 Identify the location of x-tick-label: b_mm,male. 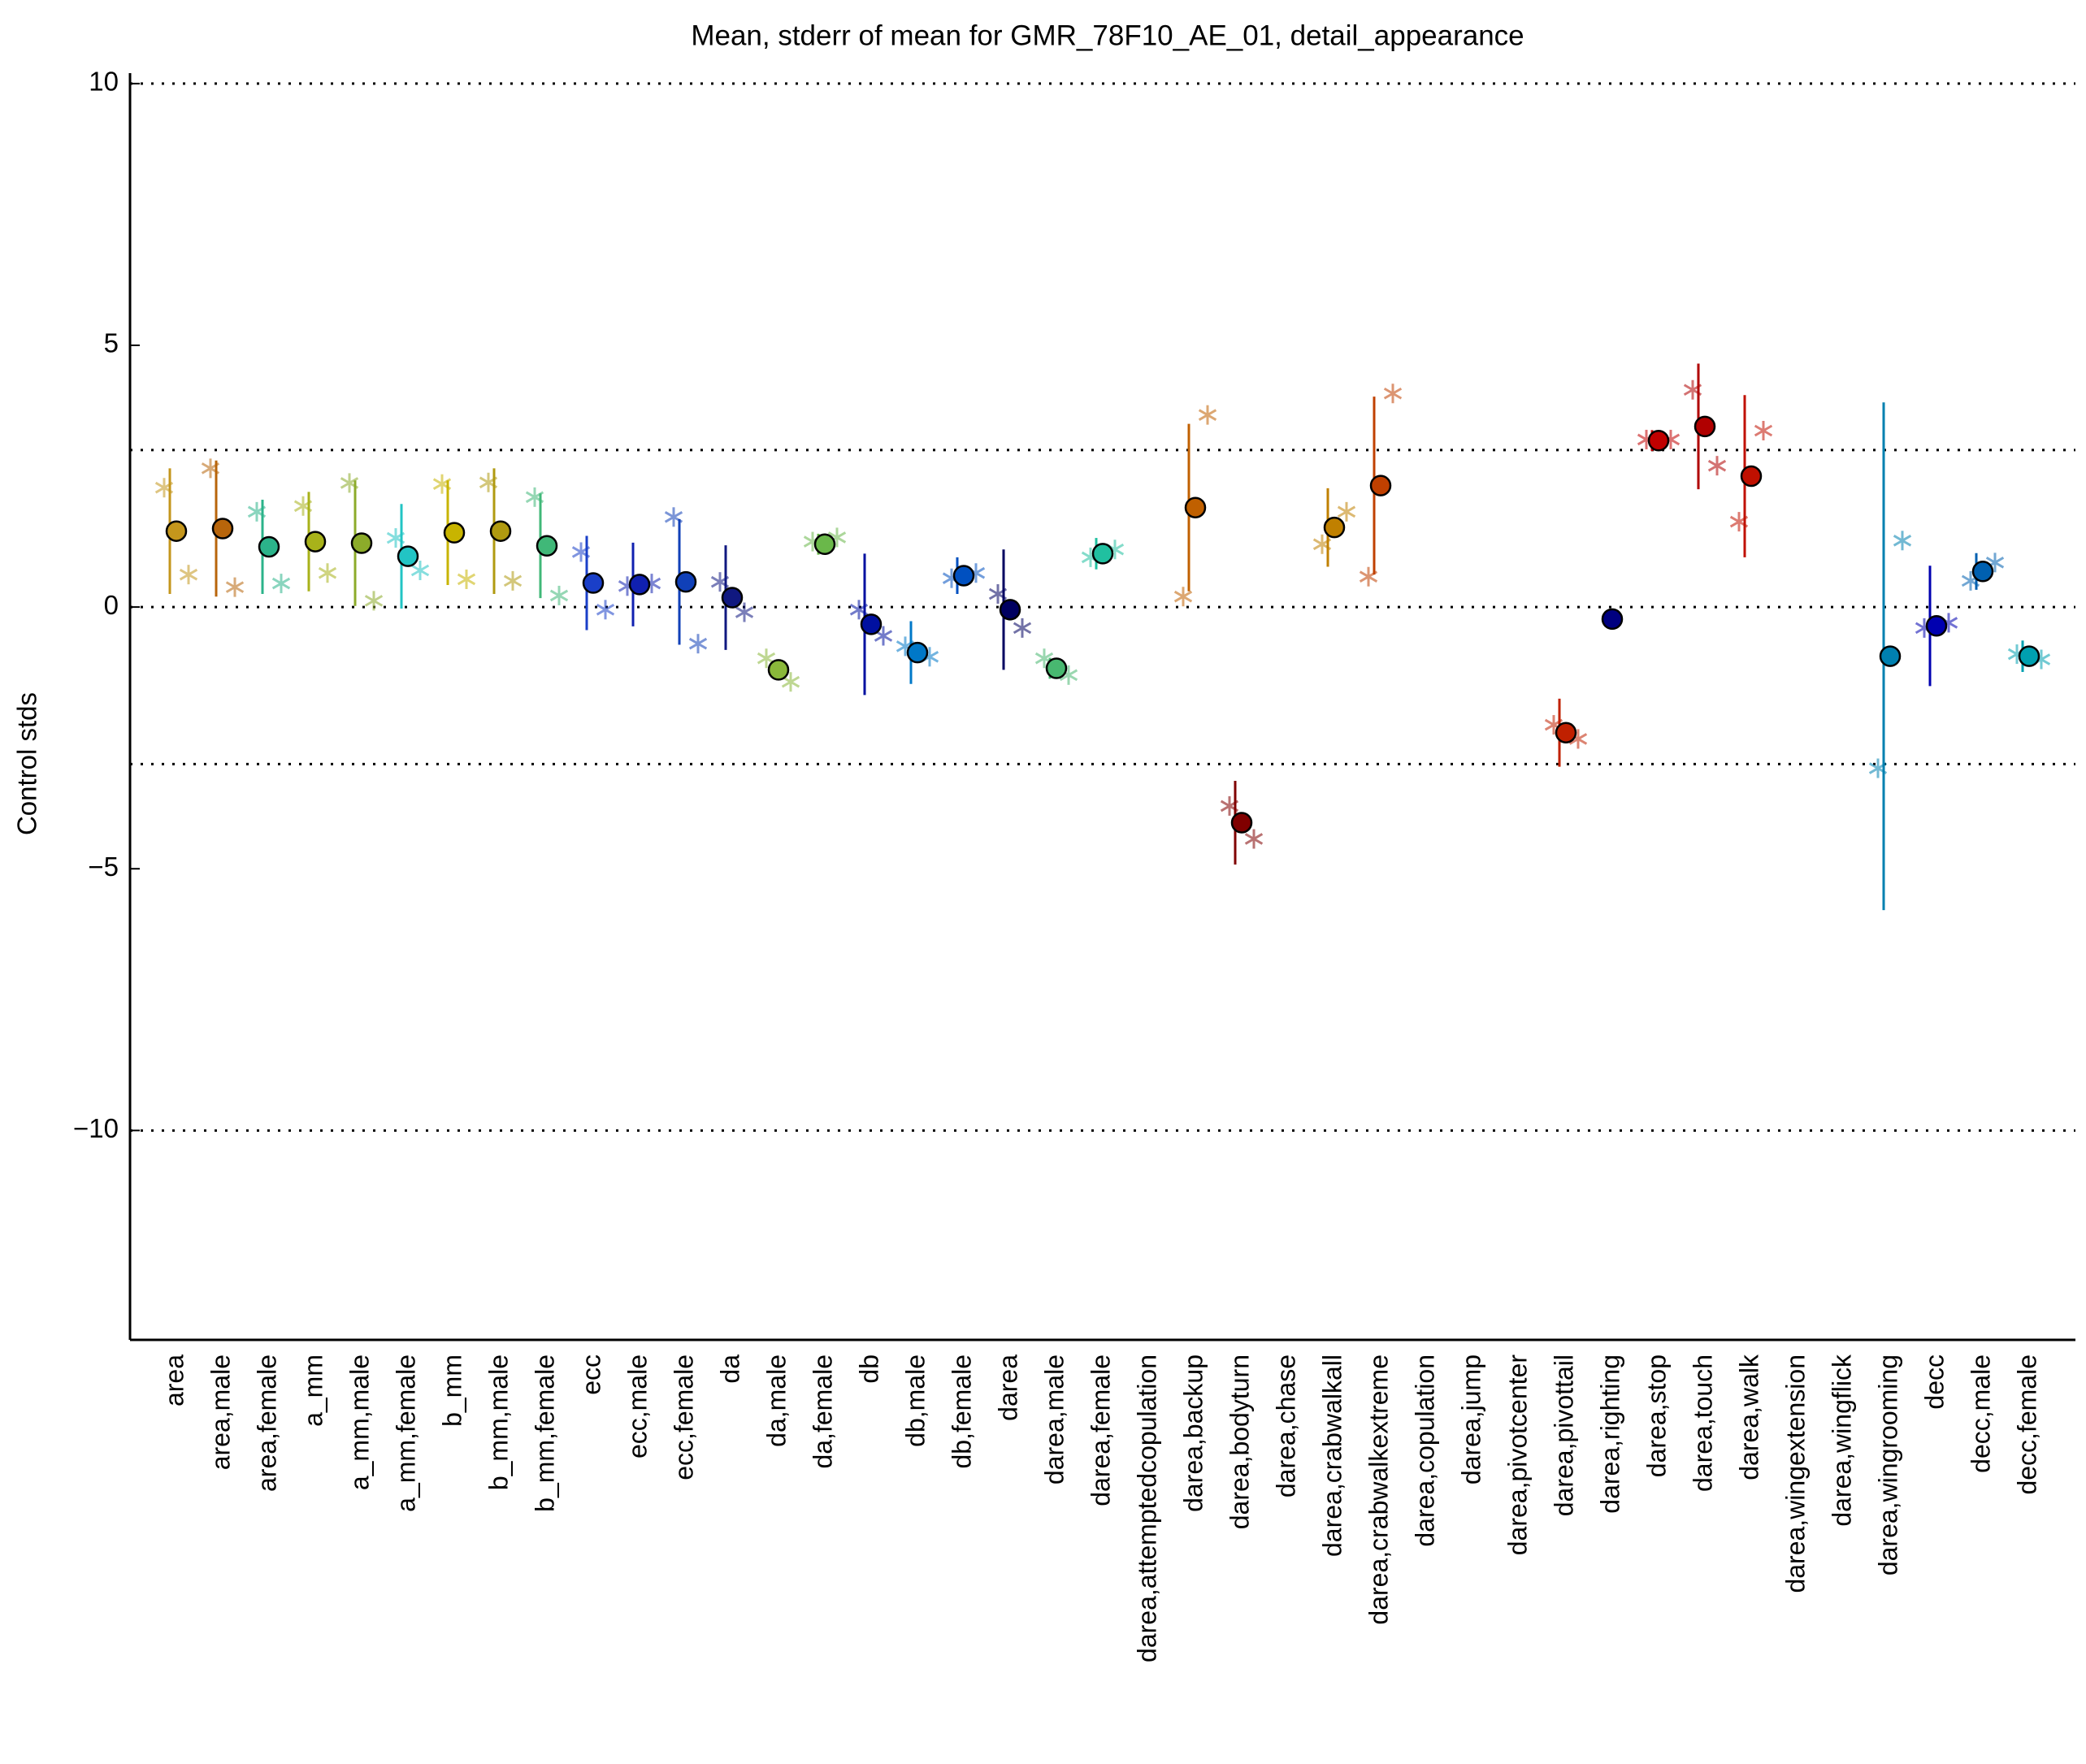
(498, 1422).